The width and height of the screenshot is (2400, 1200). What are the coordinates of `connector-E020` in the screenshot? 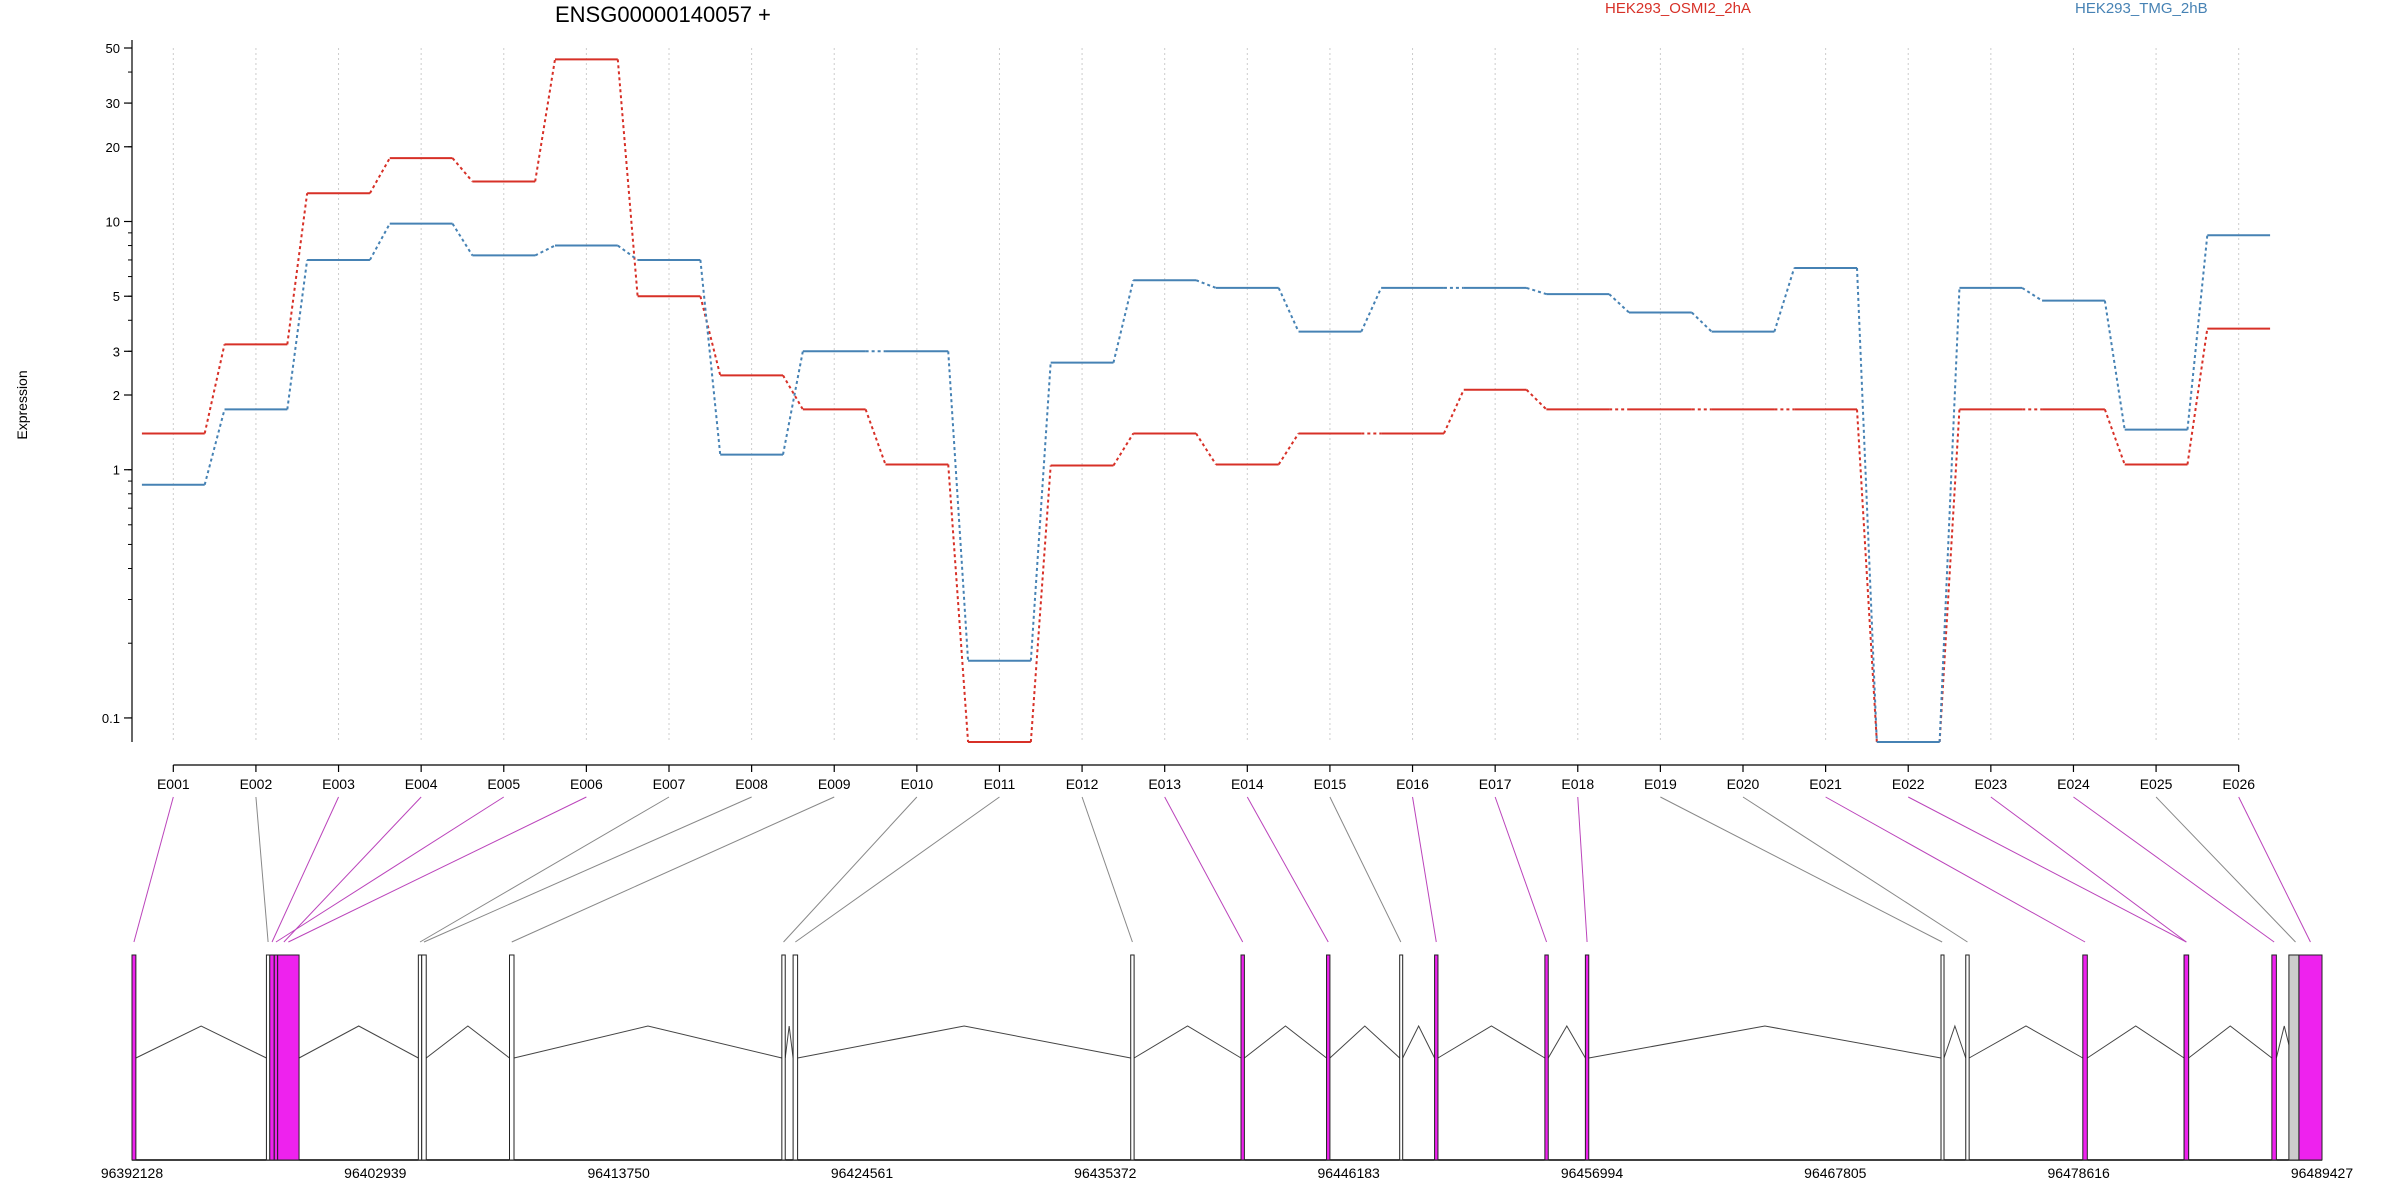 It's located at (1855, 869).